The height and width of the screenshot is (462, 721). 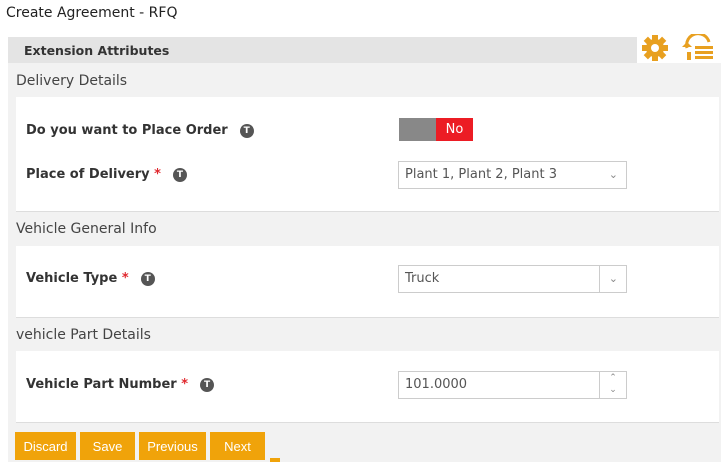 What do you see at coordinates (417, 129) in the screenshot?
I see `toggle-handle` at bounding box center [417, 129].